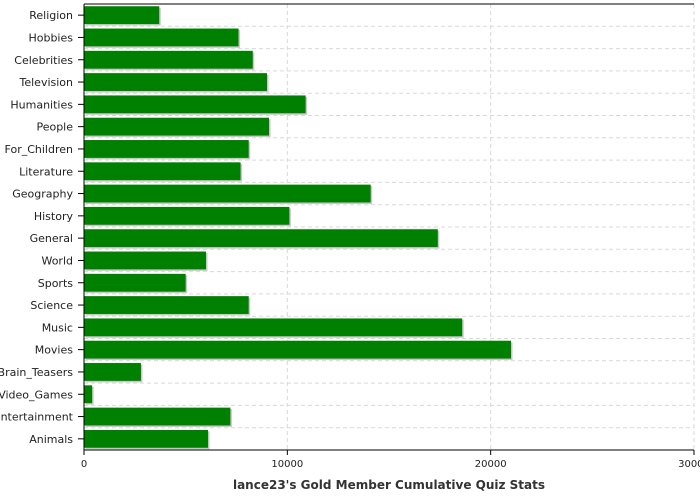 This screenshot has height=500, width=700. I want to click on category-label-Humanities: Humanities, so click(41, 104).